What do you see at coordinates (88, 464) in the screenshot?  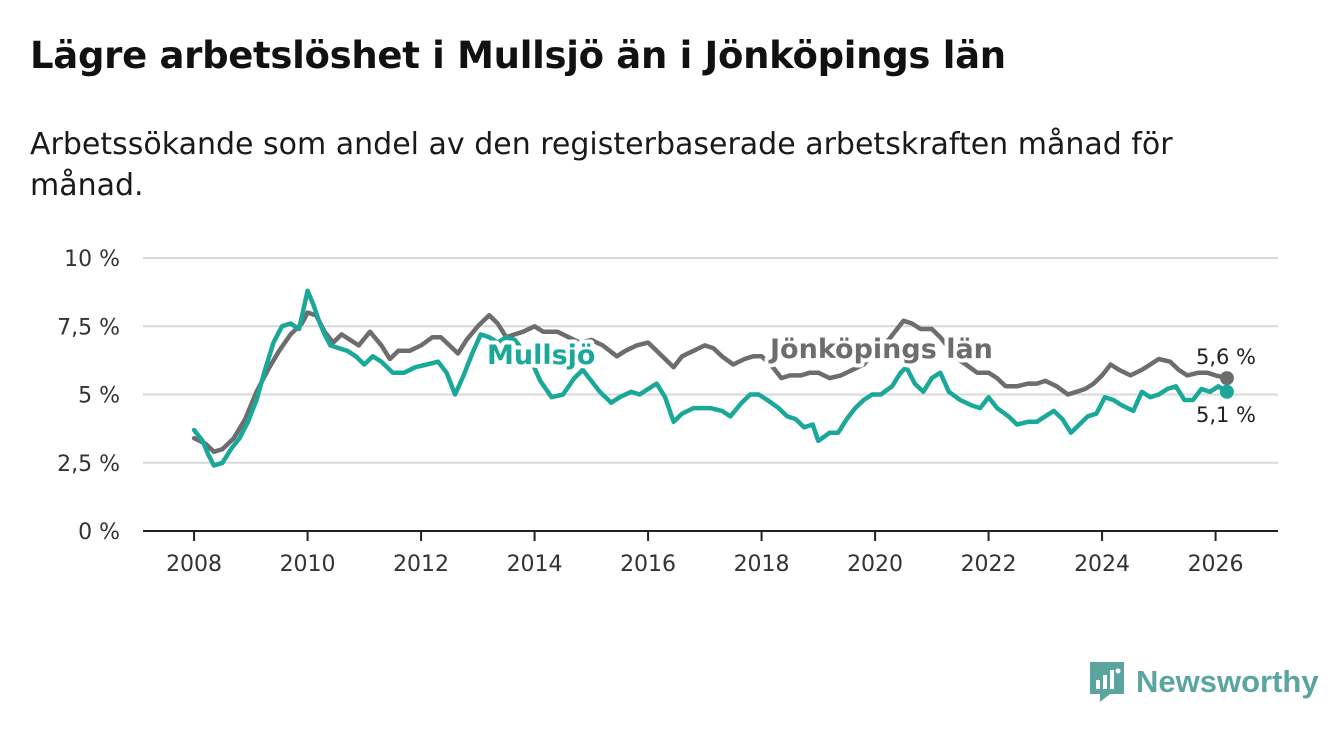 I see `y-tick-label: 2,5 %` at bounding box center [88, 464].